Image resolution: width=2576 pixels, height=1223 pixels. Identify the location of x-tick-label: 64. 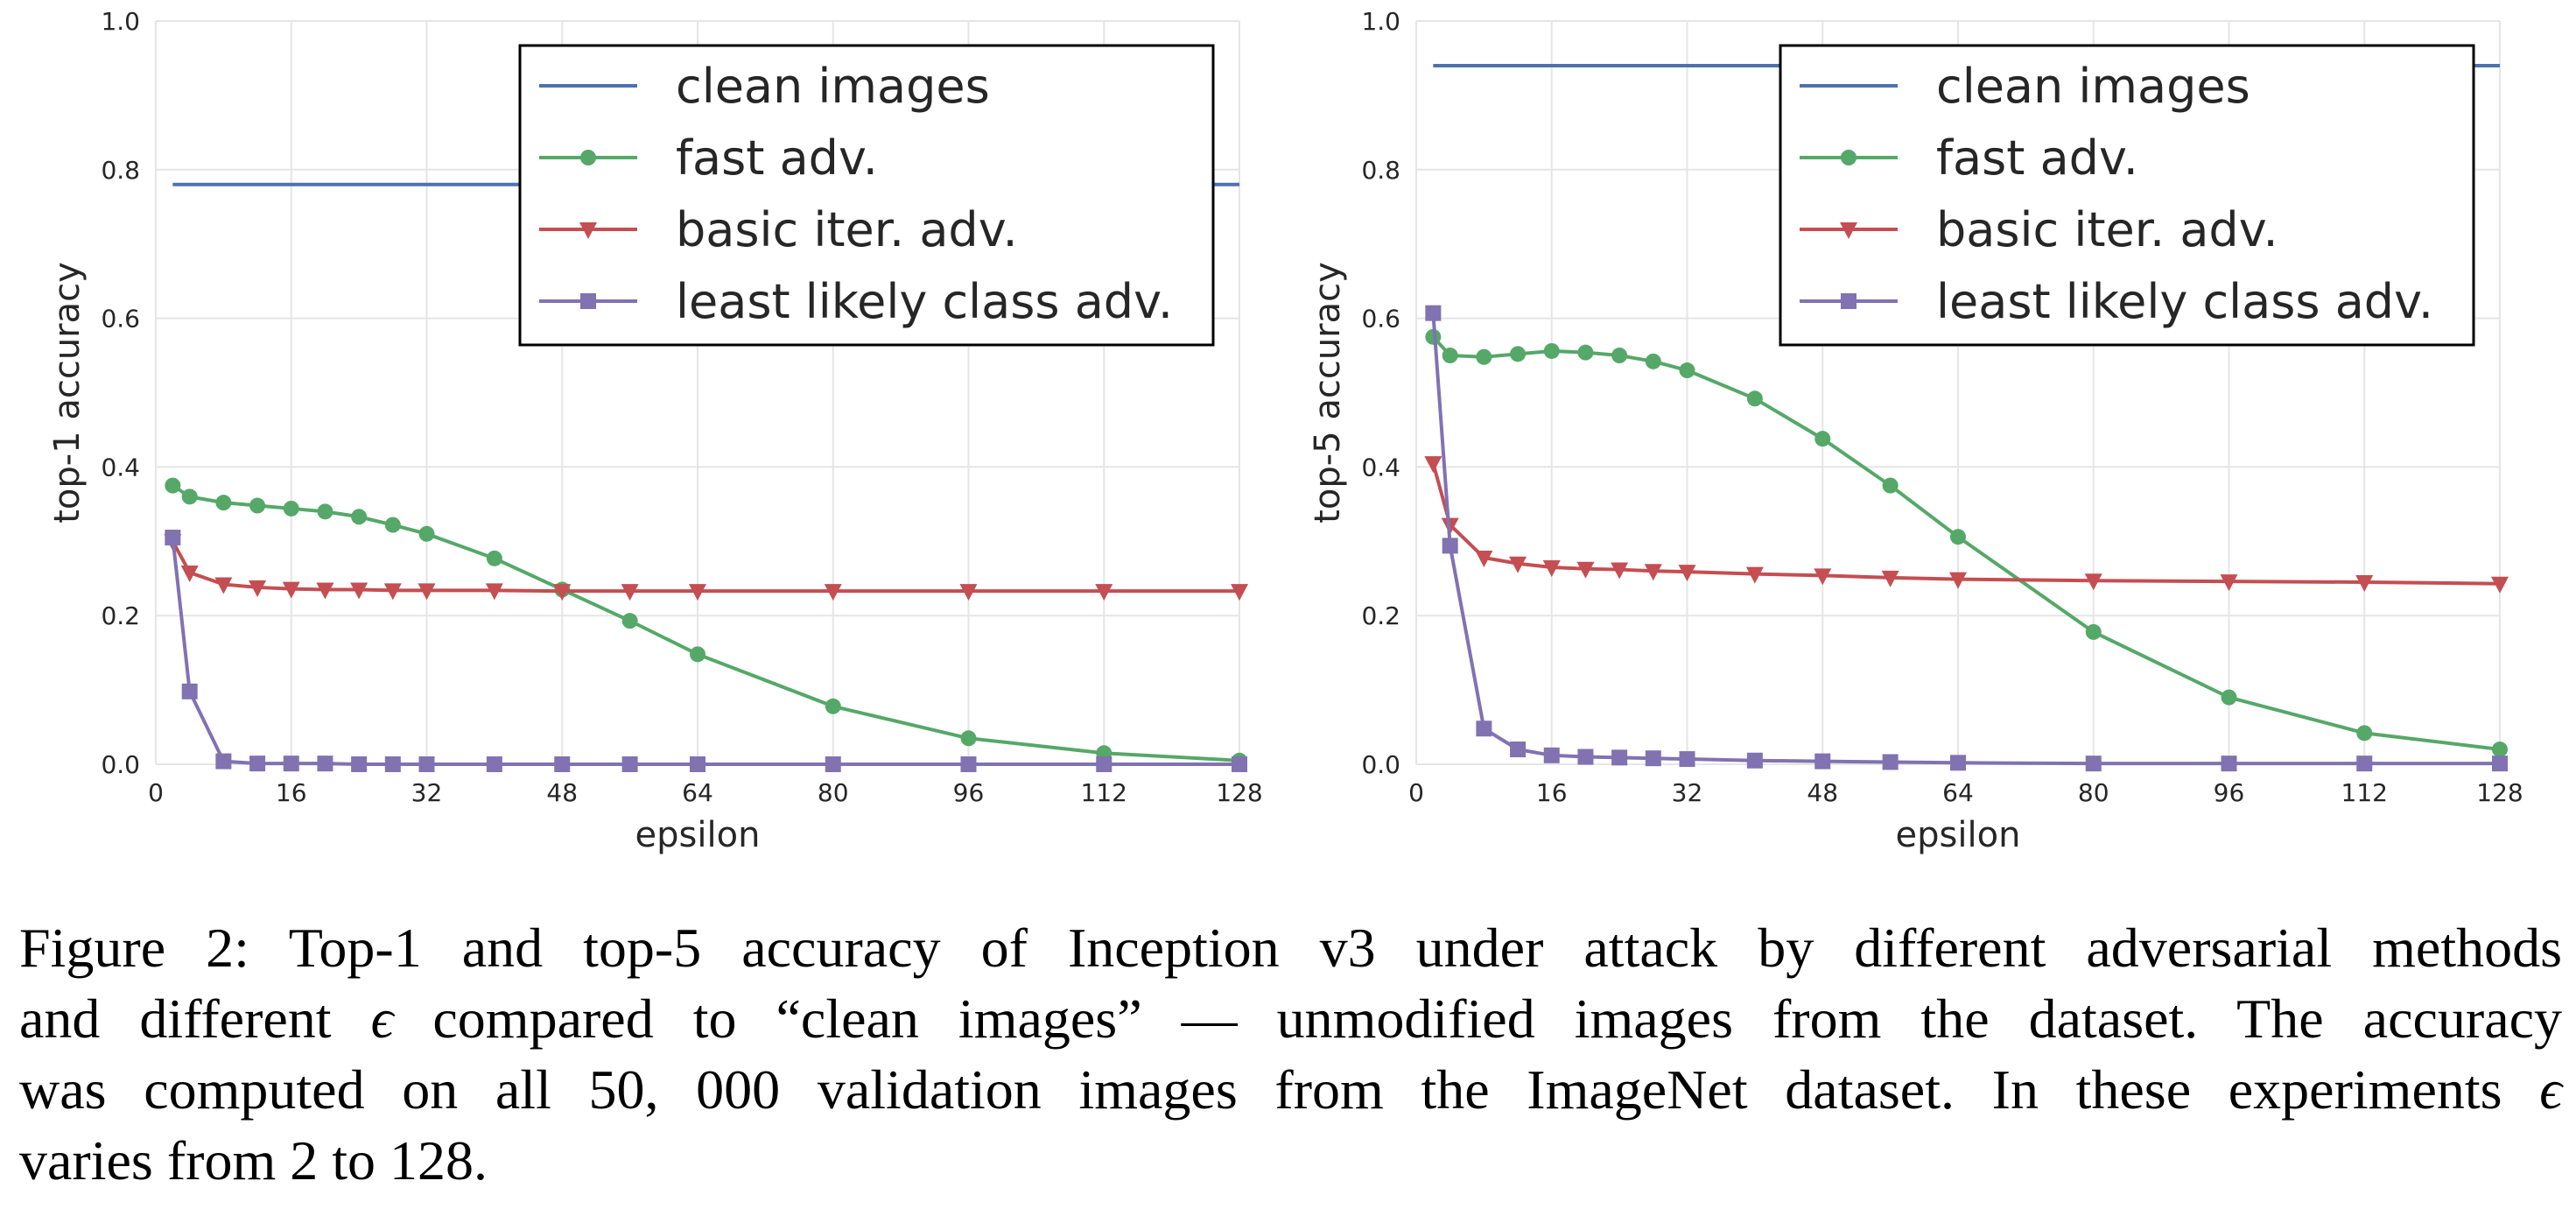
(697, 792).